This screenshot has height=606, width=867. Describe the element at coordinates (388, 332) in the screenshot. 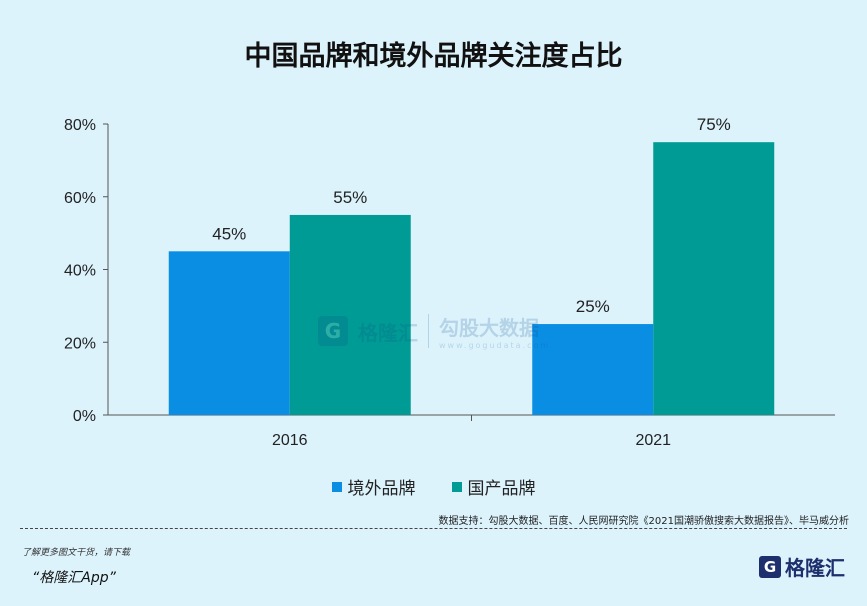

I see `watermark-left-text: 格隆汇` at that location.